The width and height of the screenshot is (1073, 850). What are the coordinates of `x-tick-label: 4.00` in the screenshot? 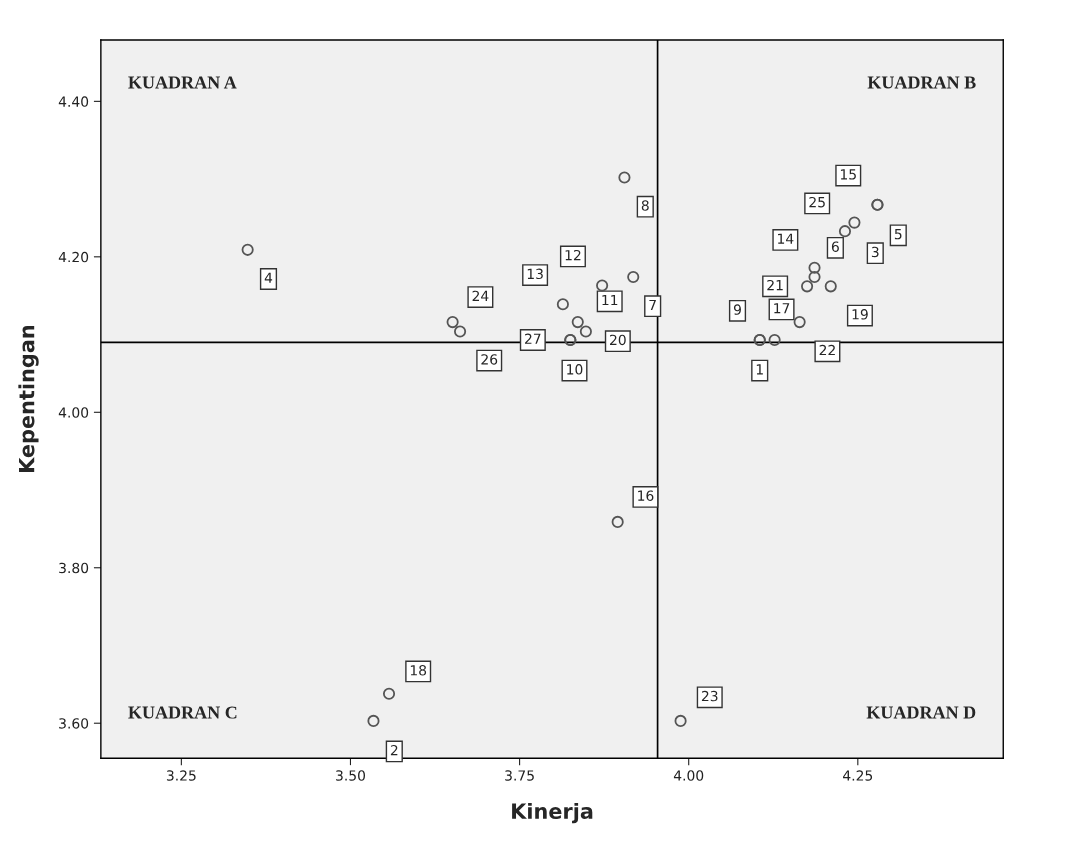 It's located at (688, 775).